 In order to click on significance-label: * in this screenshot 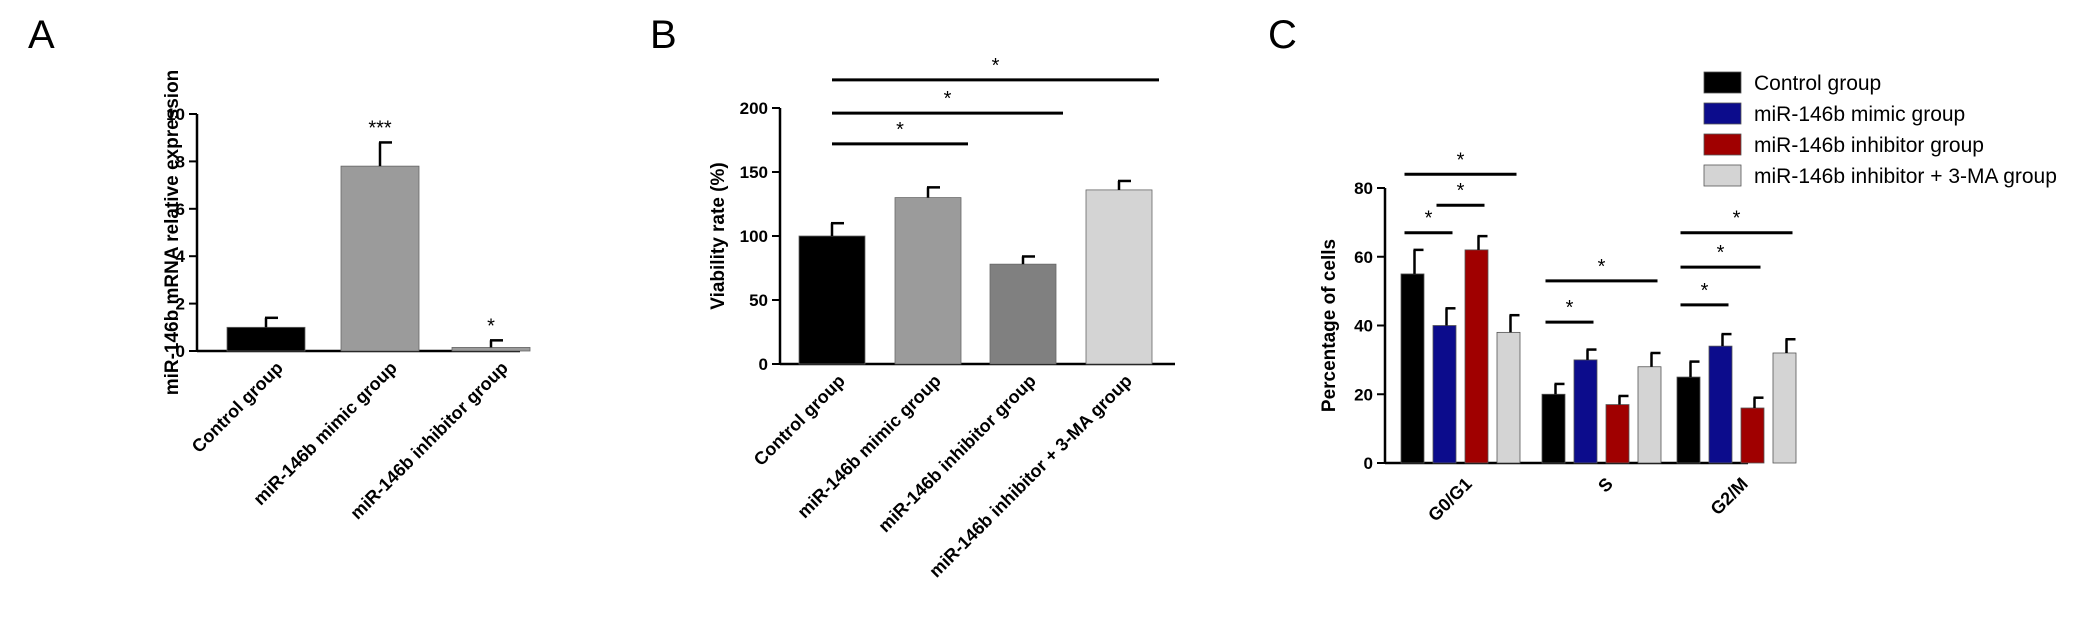, I will do `click(491, 326)`.